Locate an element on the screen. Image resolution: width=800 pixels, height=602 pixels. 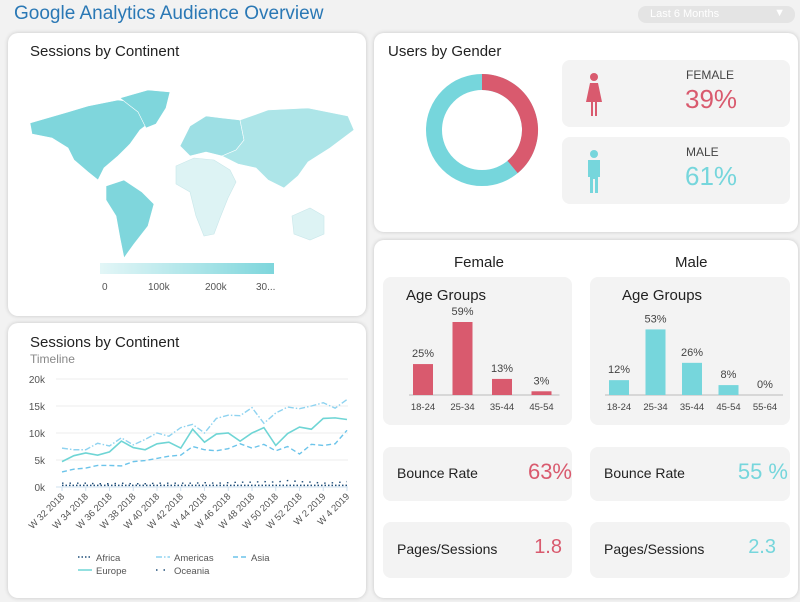
bar-value-label: 13% is located at coordinates (502, 369).